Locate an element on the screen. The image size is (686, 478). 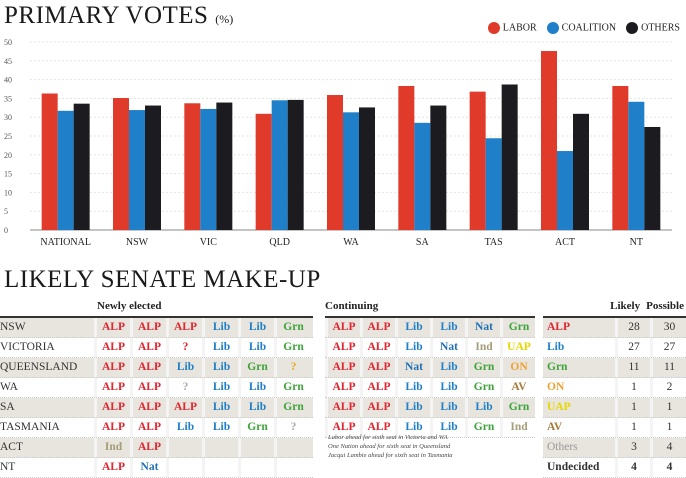
legend-item-coalition: COALITION is located at coordinates (581, 28).